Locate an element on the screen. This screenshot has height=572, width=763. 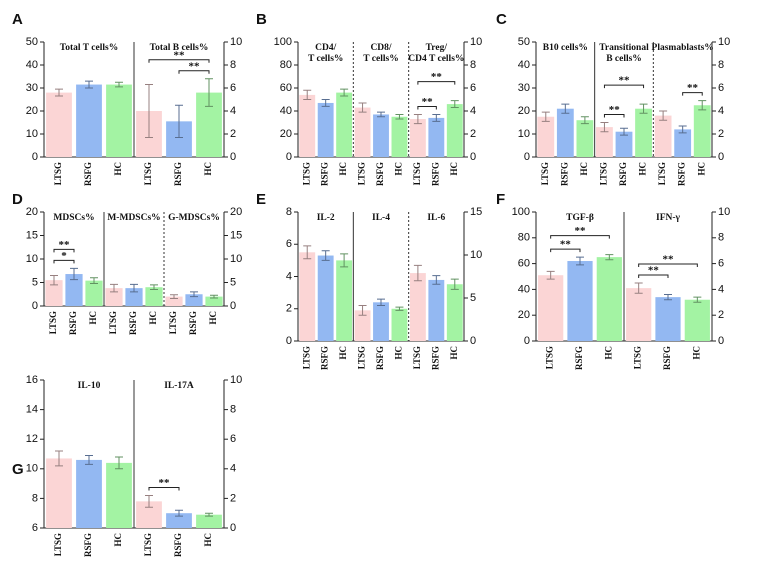
y-tick-label: 15 is located at coordinates (32, 235).